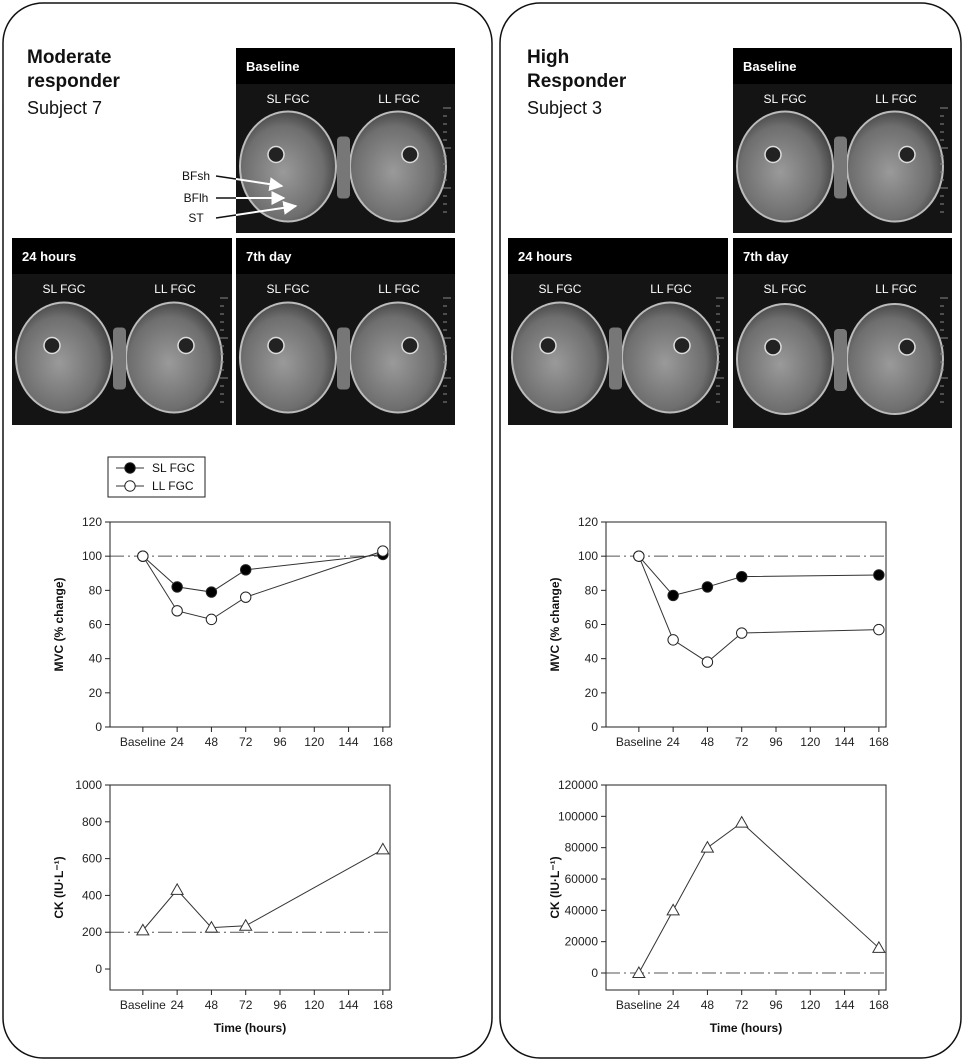 Image resolution: width=964 pixels, height=1061 pixels. Describe the element at coordinates (156, 477) in the screenshot. I see `legend-box` at that location.